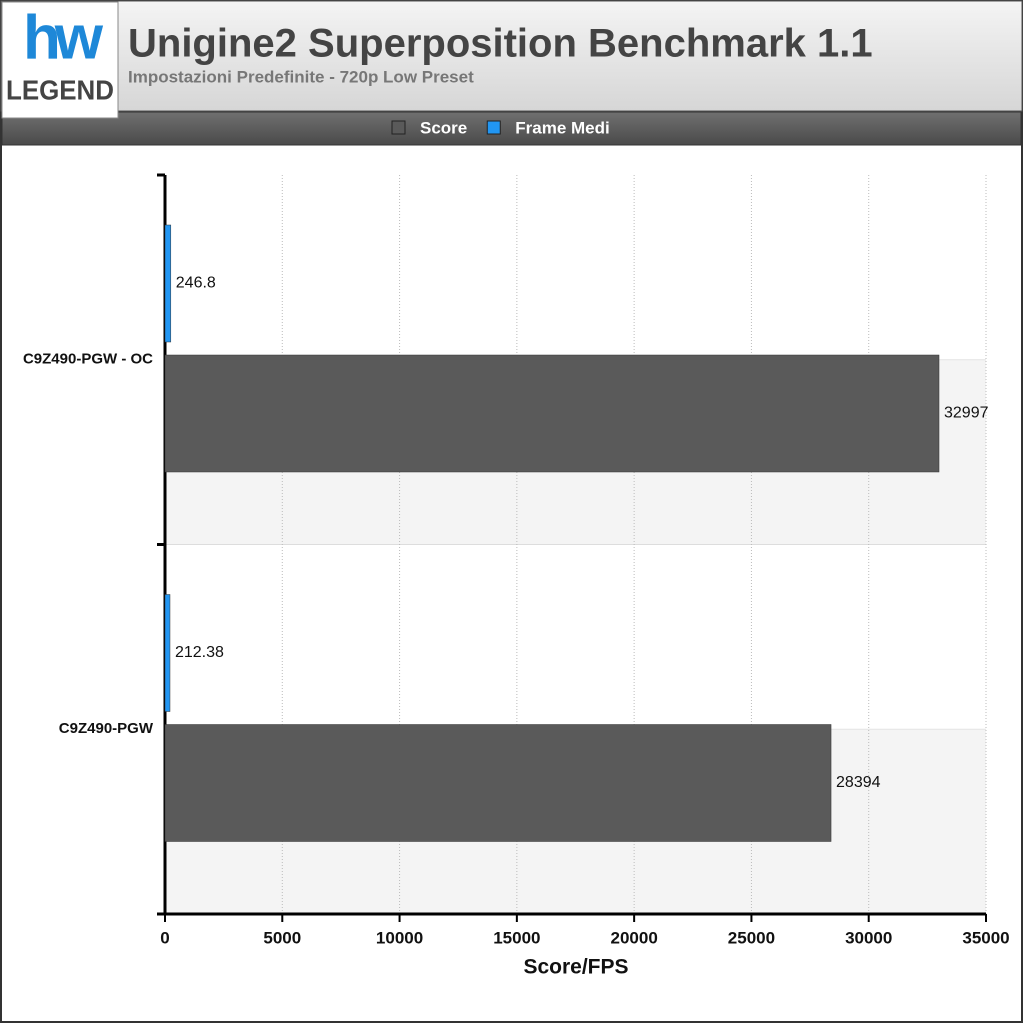  I want to click on chart-title: Unigine2 Superposition Benchmark 1.1, so click(500, 44).